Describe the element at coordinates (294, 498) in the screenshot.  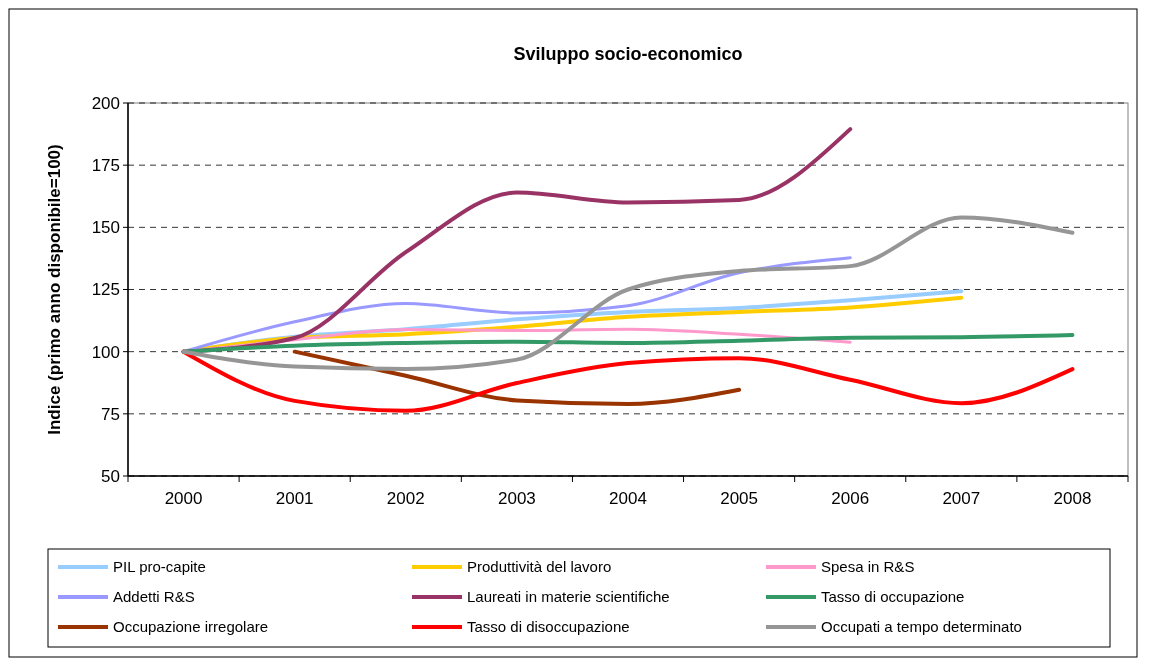
I see `x-tick-label: 2001` at that location.